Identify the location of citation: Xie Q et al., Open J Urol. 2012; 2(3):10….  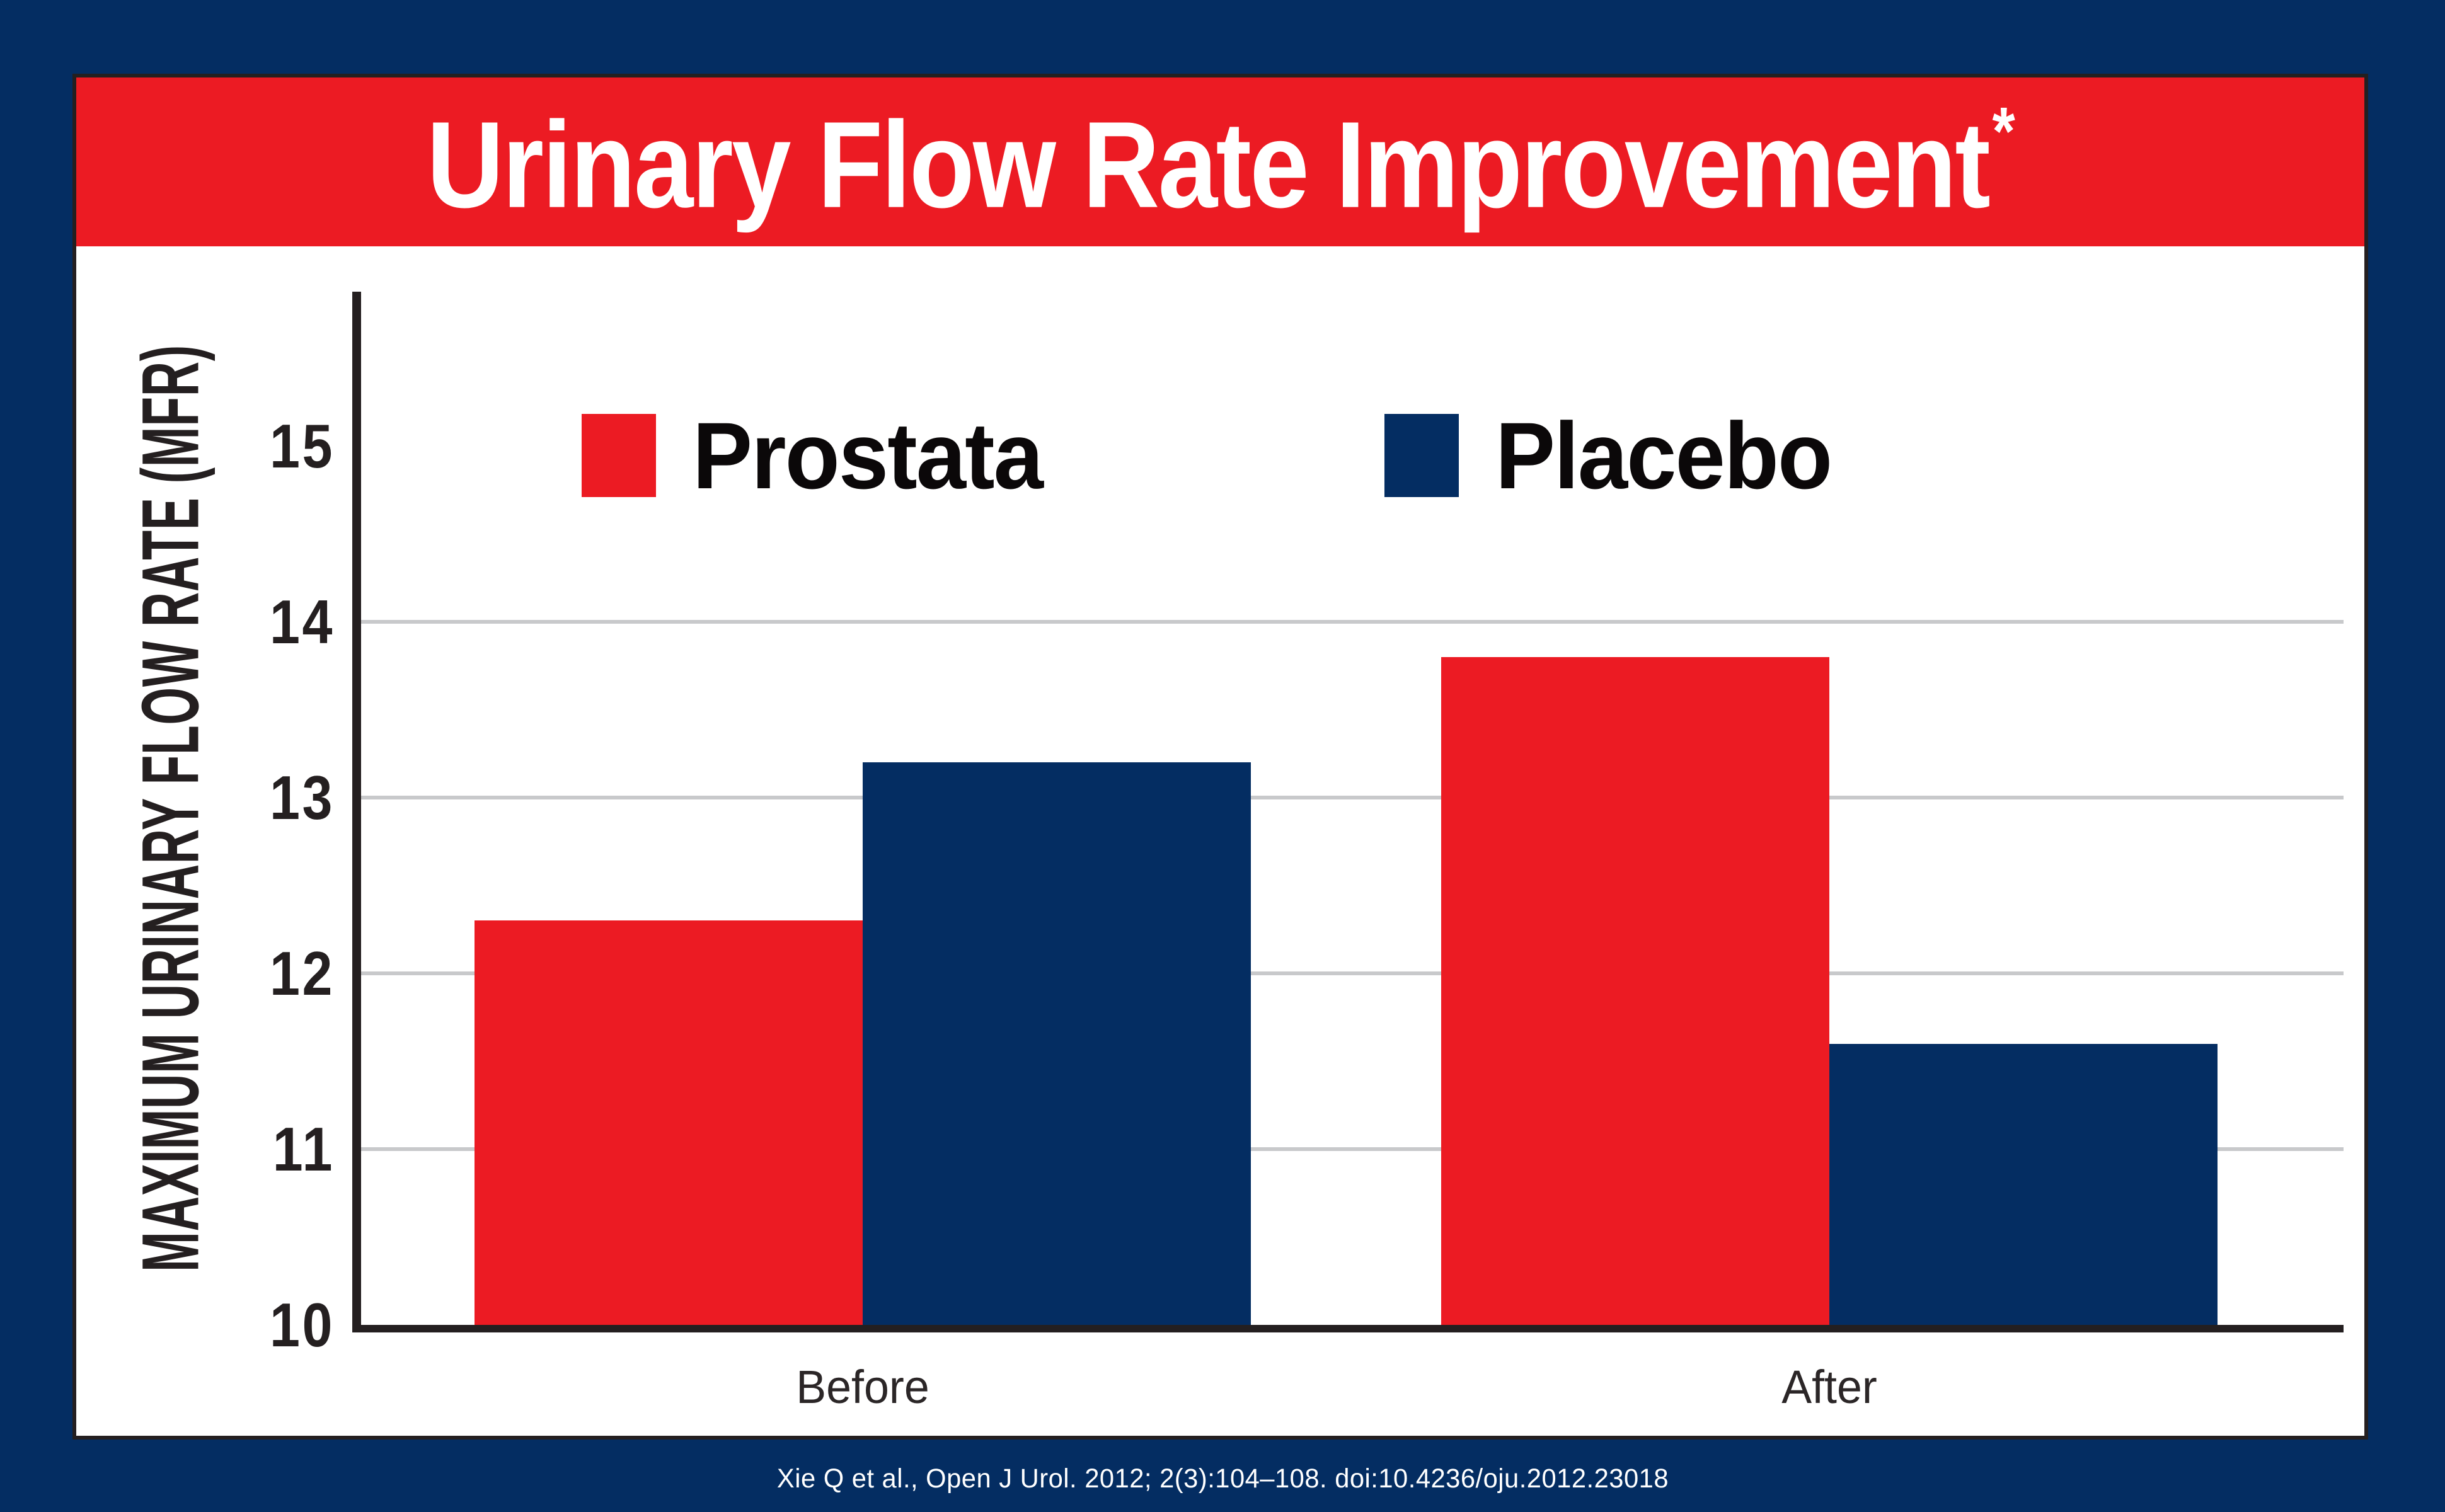
(1222, 1478).